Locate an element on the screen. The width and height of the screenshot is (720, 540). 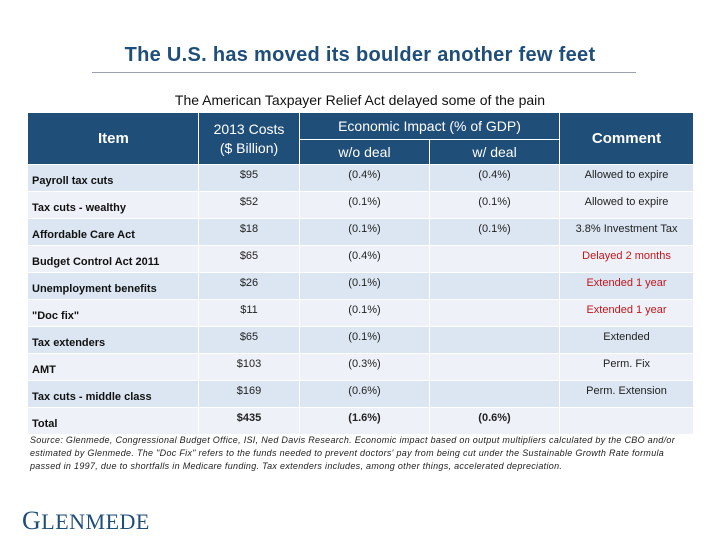
row-comment-highlight: Delayed 2 months is located at coordinates (627, 259).